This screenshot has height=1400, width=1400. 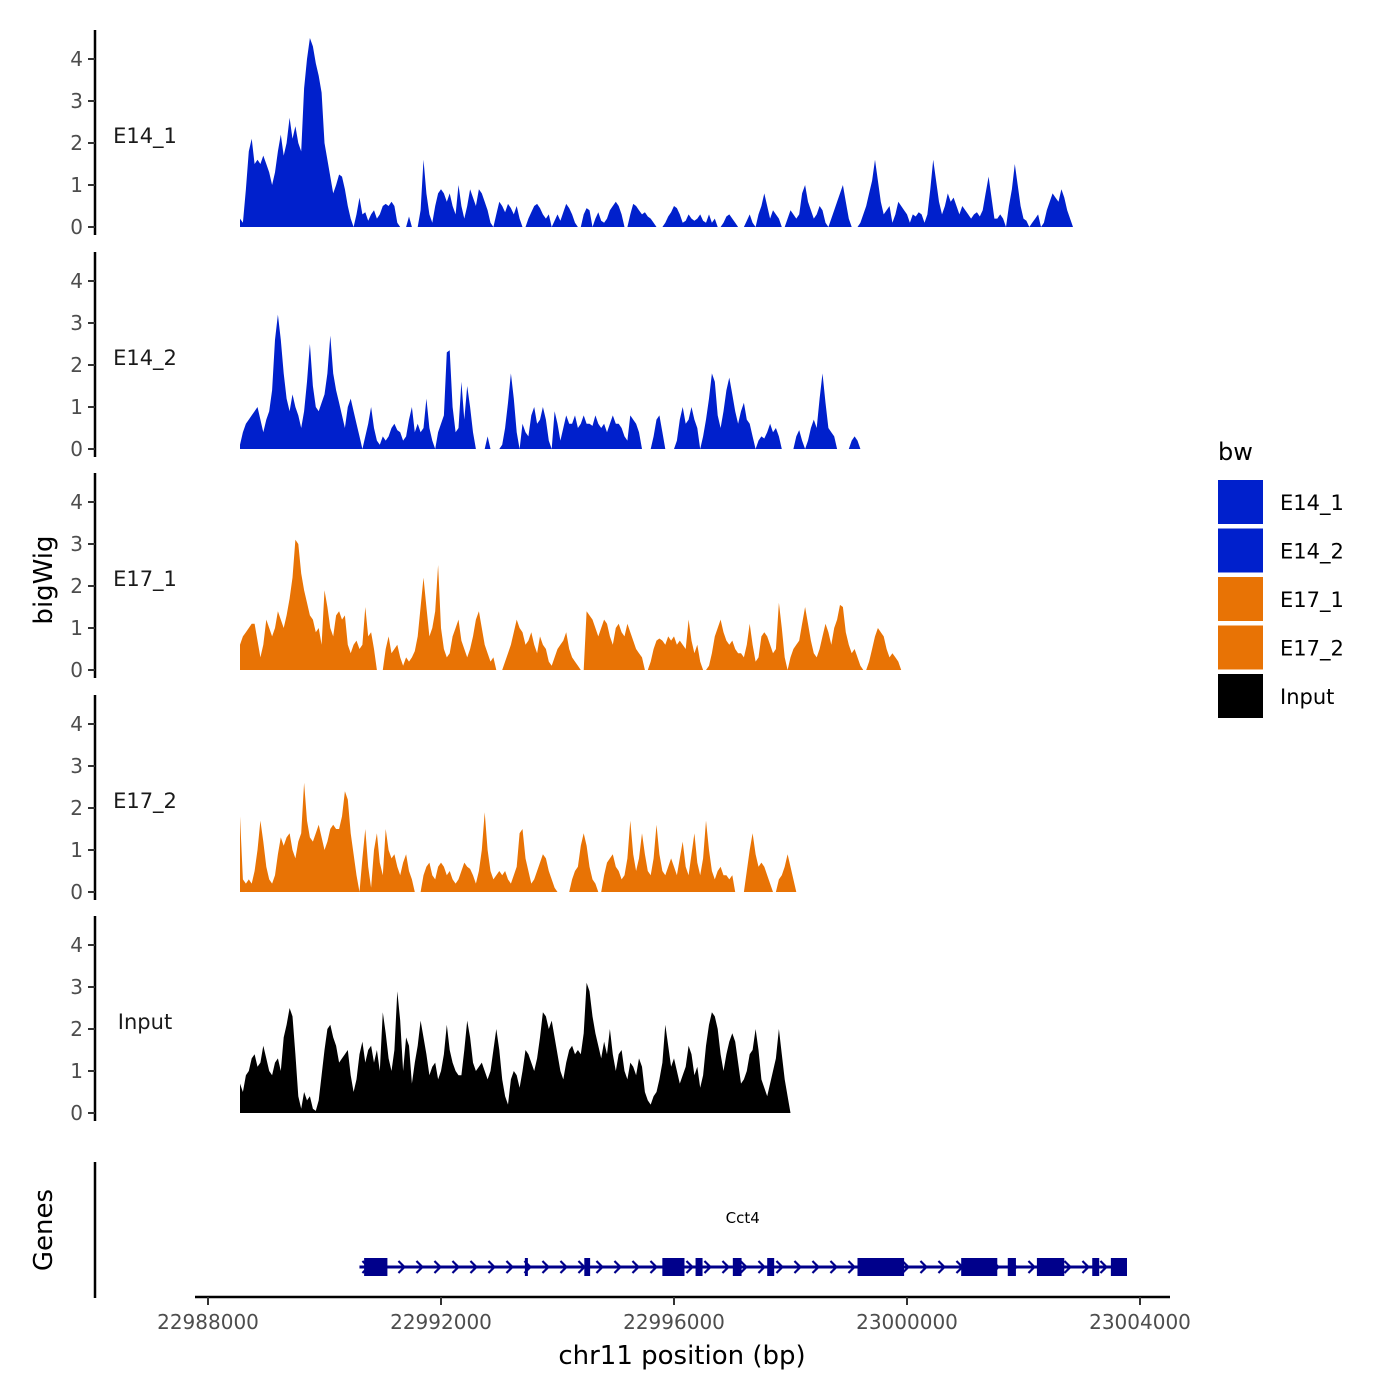 I want to click on track-label: Input, so click(x=145, y=1022).